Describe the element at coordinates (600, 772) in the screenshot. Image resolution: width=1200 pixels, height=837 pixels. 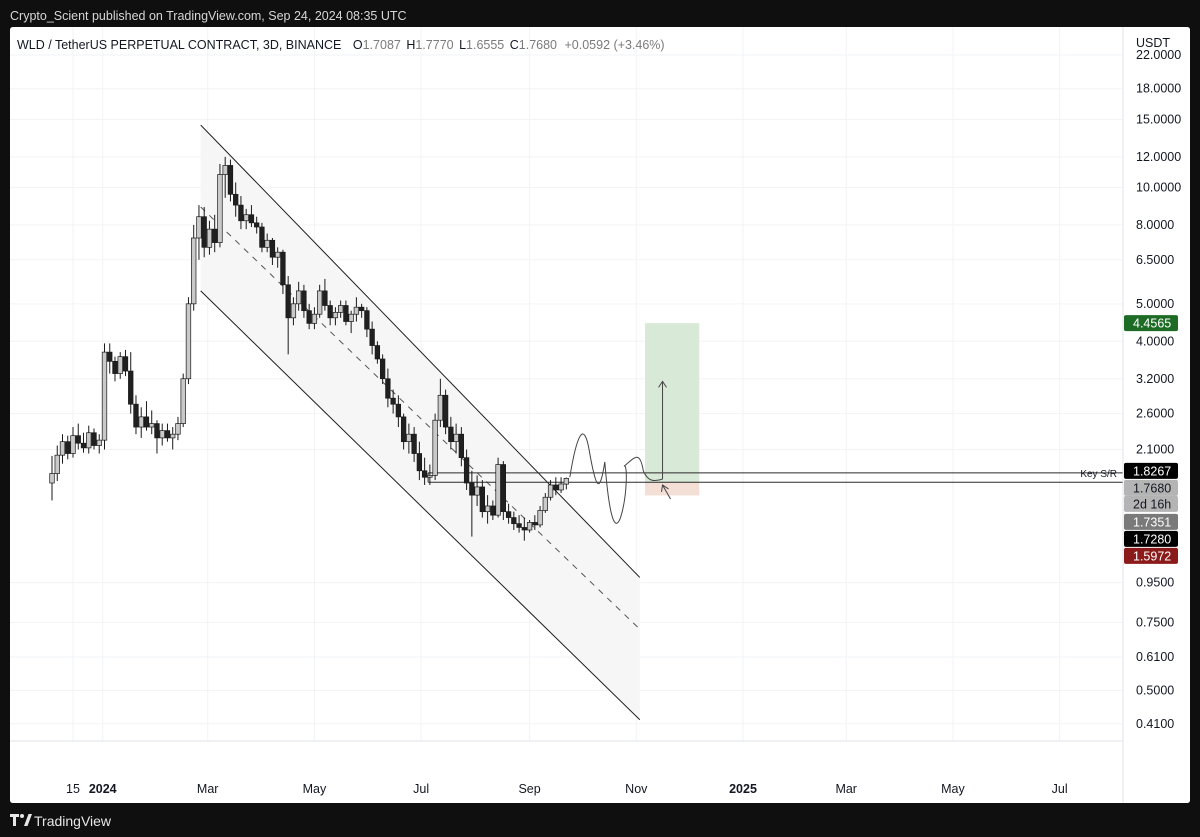
I see `time-axis-background` at that location.